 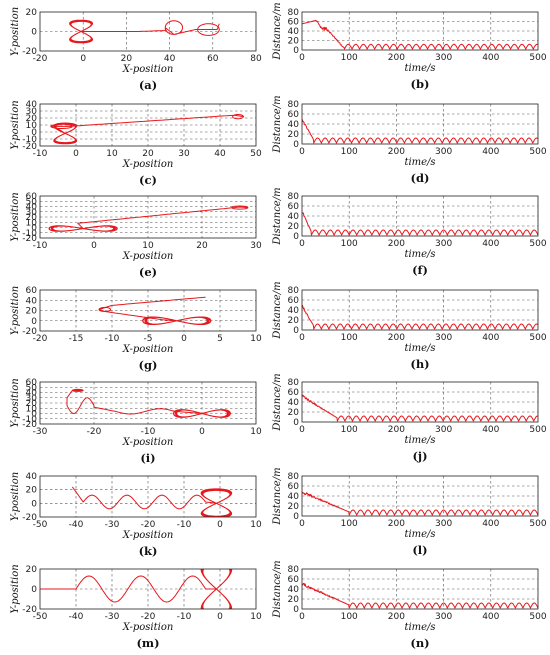 I want to click on panel-caption: (l), so click(x=419, y=550).